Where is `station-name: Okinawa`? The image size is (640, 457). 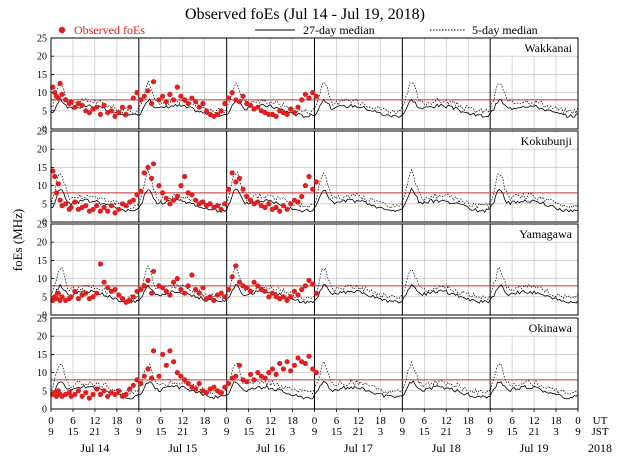 station-name: Okinawa is located at coordinates (551, 328).